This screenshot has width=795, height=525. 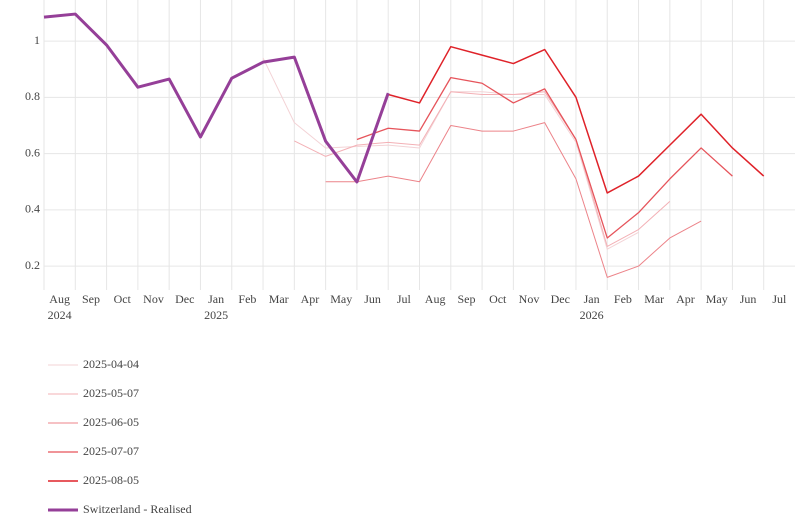 What do you see at coordinates (32, 152) in the screenshot?
I see `y-tick-label: 0.6` at bounding box center [32, 152].